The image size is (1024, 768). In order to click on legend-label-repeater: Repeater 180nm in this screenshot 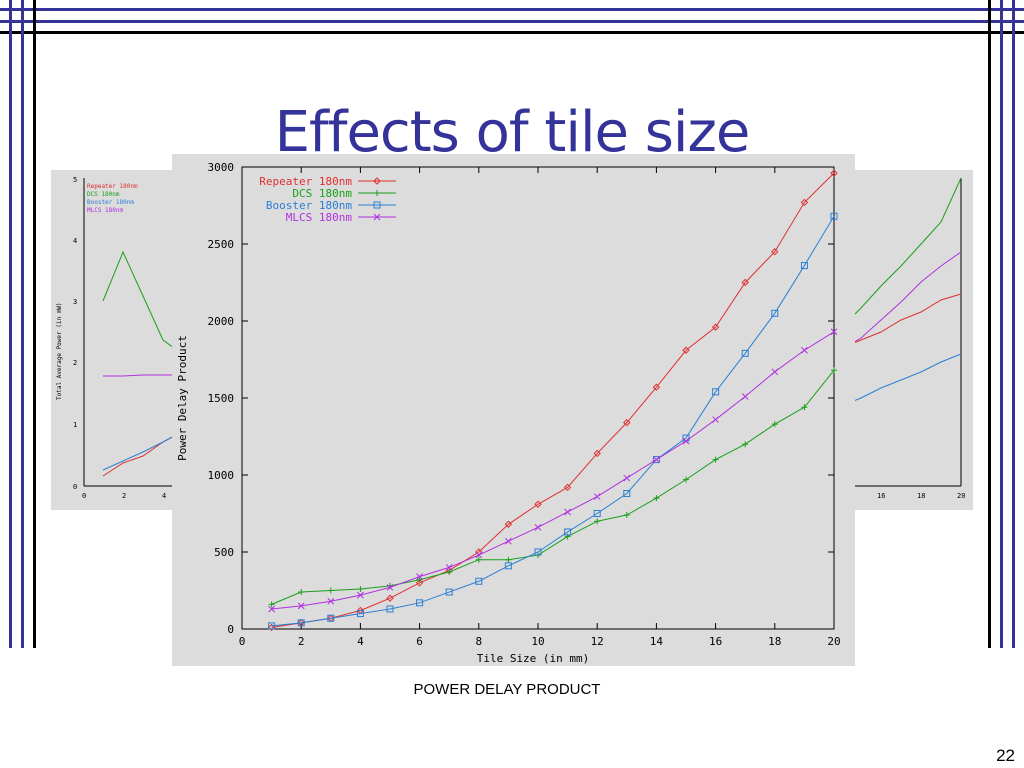, I will do `click(305, 181)`.